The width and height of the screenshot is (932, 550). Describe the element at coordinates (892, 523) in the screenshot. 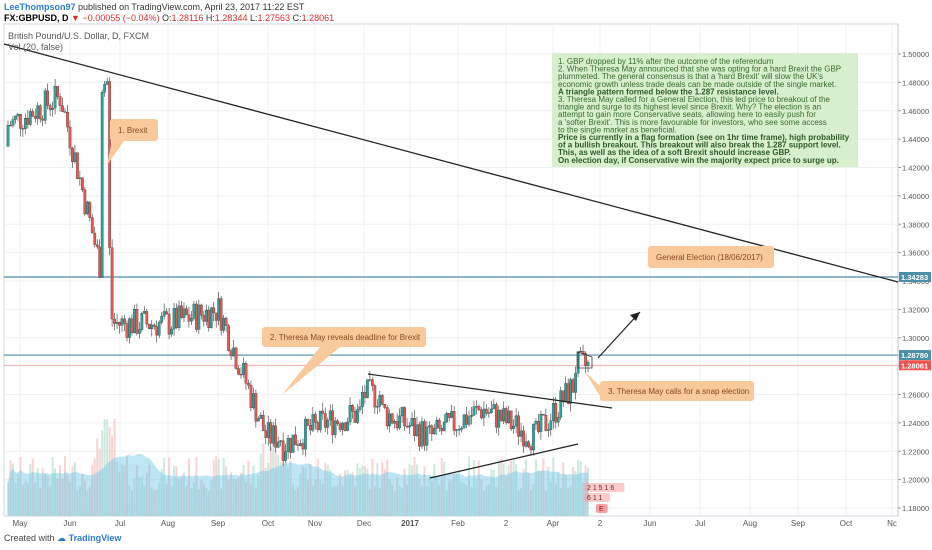

I see `x-tick-label: Nc` at that location.